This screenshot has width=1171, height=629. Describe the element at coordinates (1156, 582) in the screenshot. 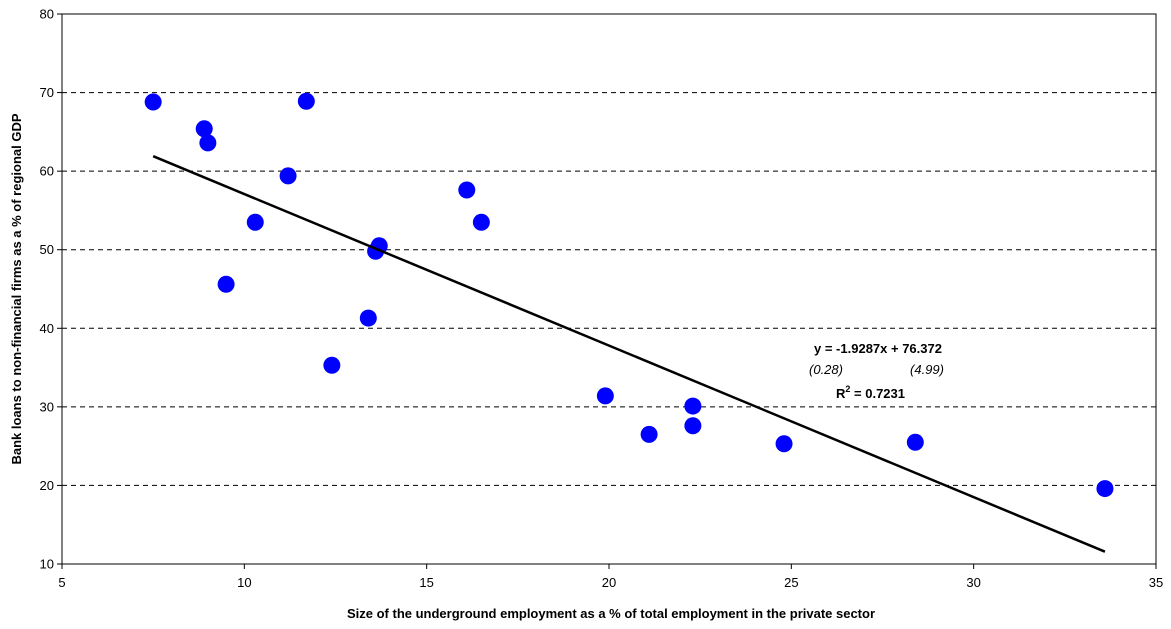

I see `x-tick-label: 35` at that location.